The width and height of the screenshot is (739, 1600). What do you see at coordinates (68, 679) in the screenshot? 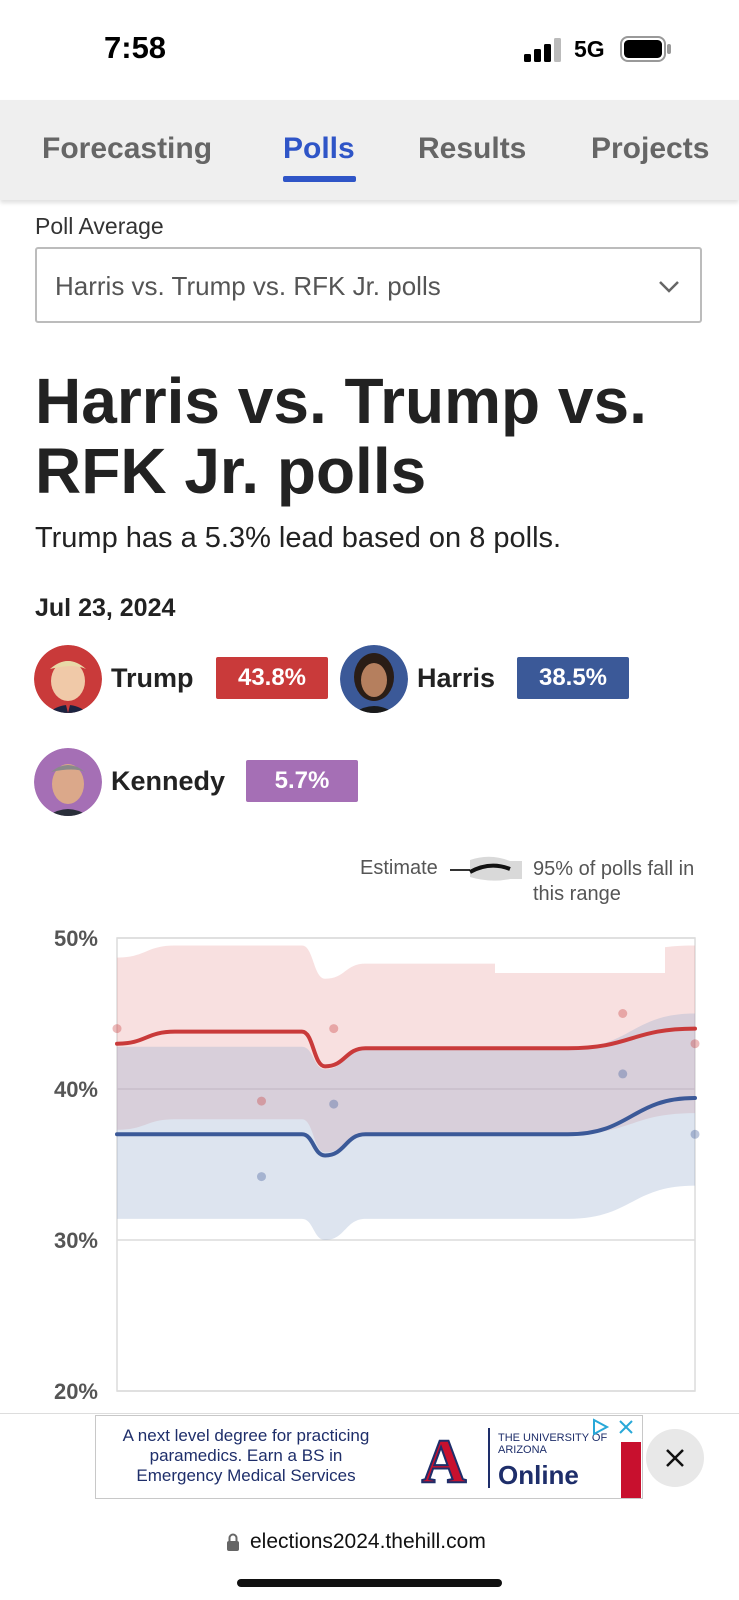
I see `trump-avatar` at bounding box center [68, 679].